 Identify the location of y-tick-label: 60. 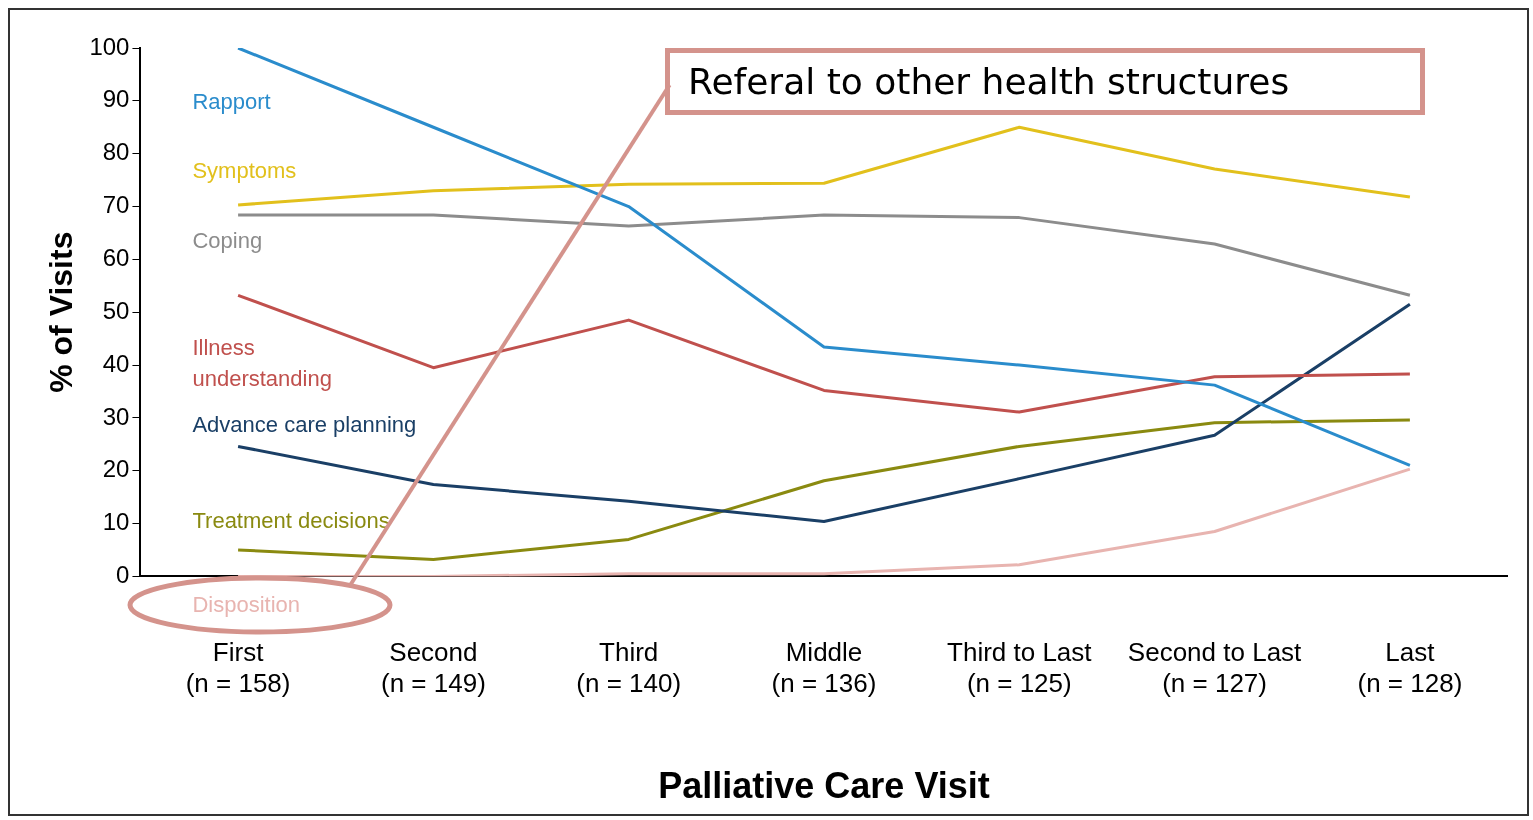
(116, 257).